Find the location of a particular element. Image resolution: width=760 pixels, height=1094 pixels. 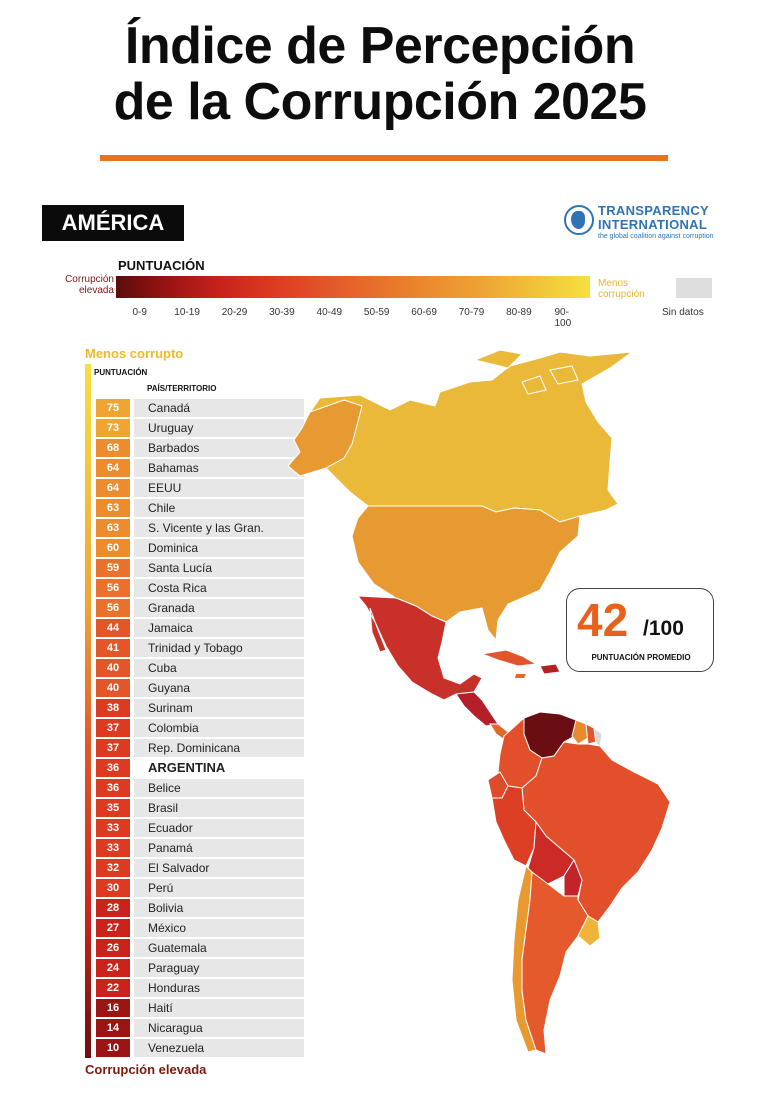

country-cell: Panamá is located at coordinates (219, 848).